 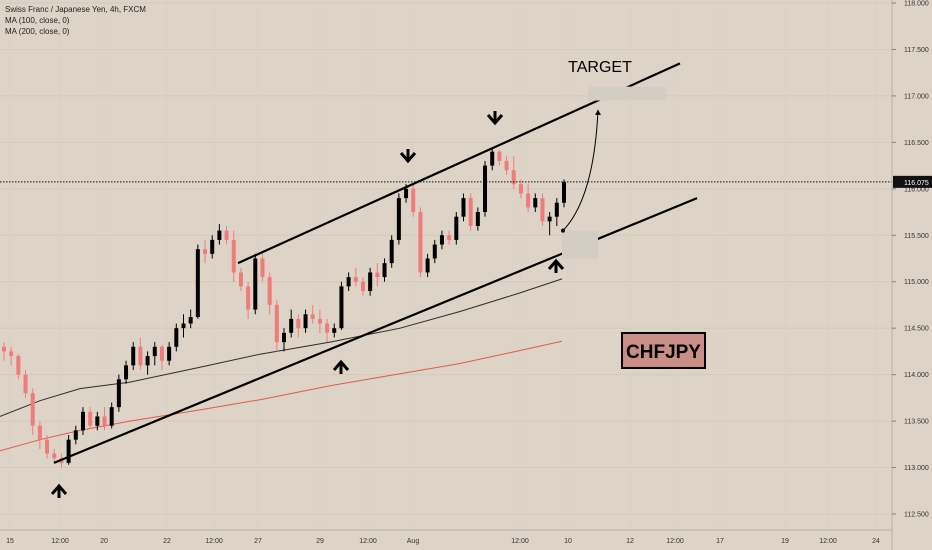 I want to click on y-tick-label: 113.500, so click(x=916, y=422).